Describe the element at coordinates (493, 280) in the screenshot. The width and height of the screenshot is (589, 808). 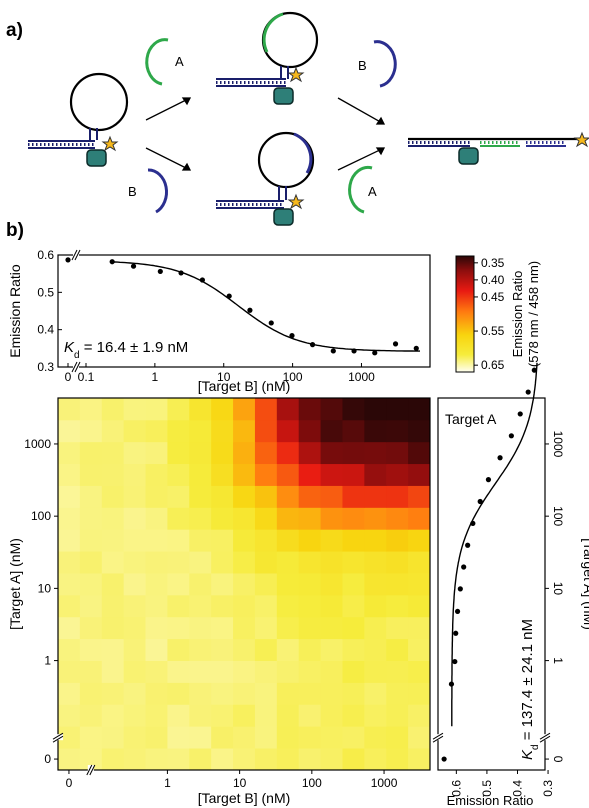
I see `colorbar-tick-label: 0.40` at that location.